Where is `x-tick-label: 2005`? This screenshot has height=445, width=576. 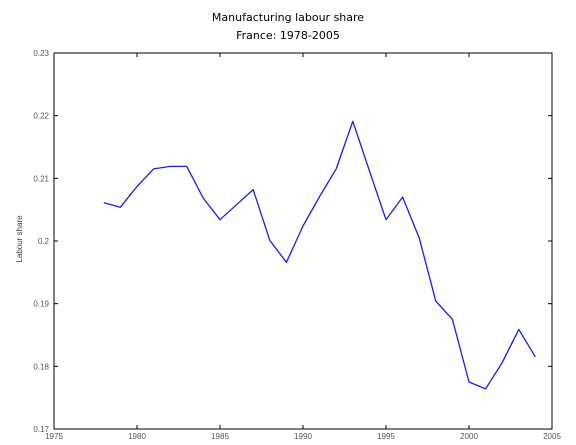 x-tick-label: 2005 is located at coordinates (552, 436).